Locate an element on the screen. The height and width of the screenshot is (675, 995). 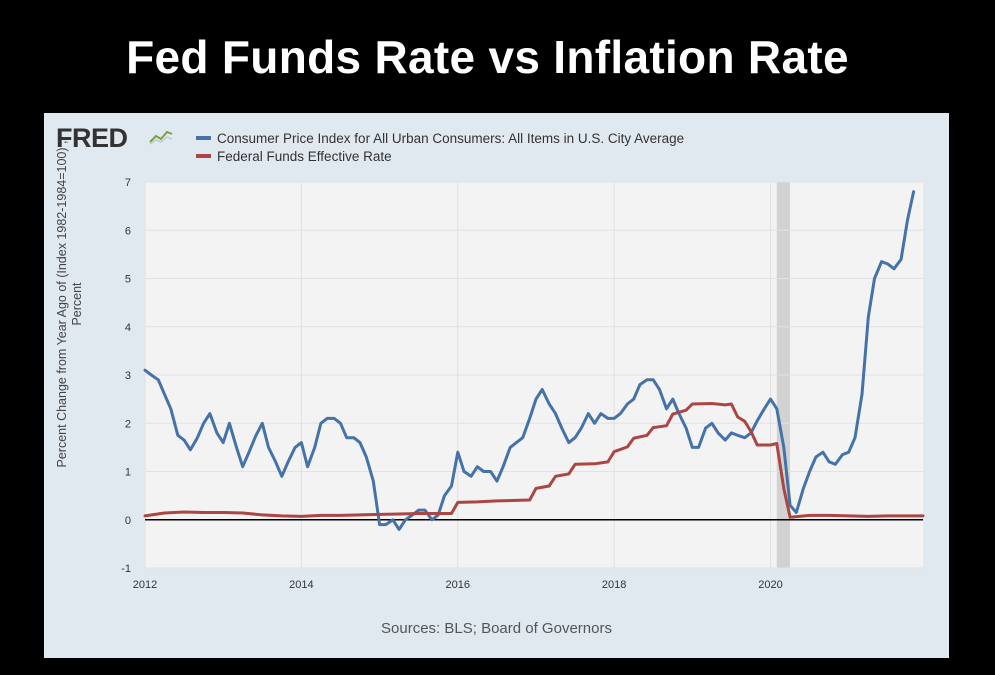
y-tick-label: 7 is located at coordinates (128, 183).